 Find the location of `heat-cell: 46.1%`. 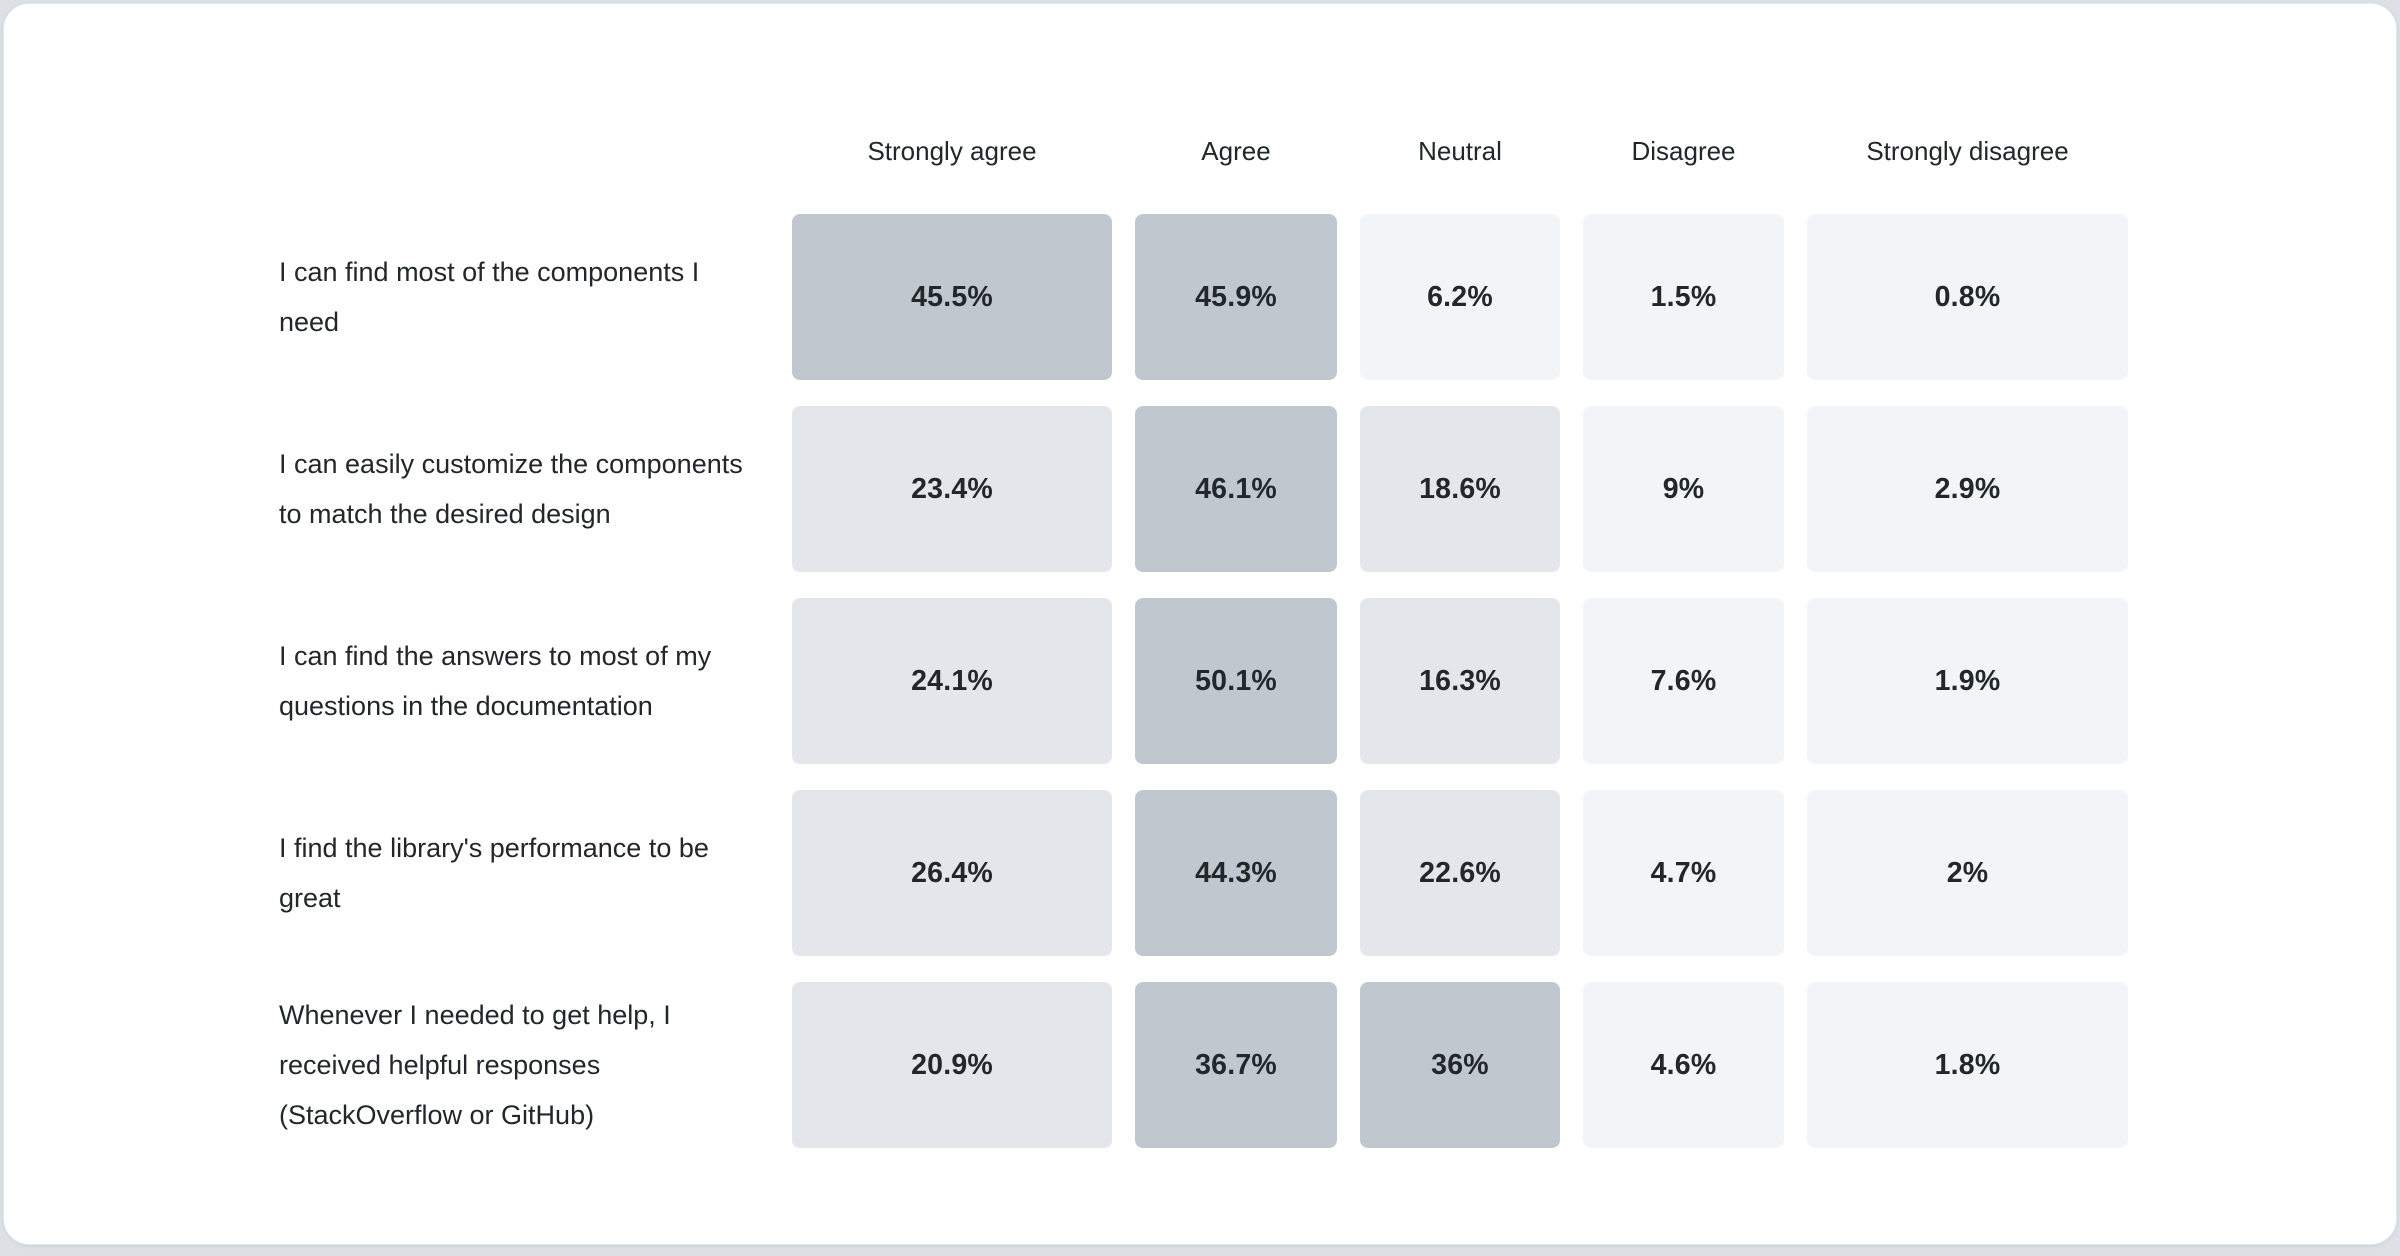

heat-cell: 46.1% is located at coordinates (1236, 489).